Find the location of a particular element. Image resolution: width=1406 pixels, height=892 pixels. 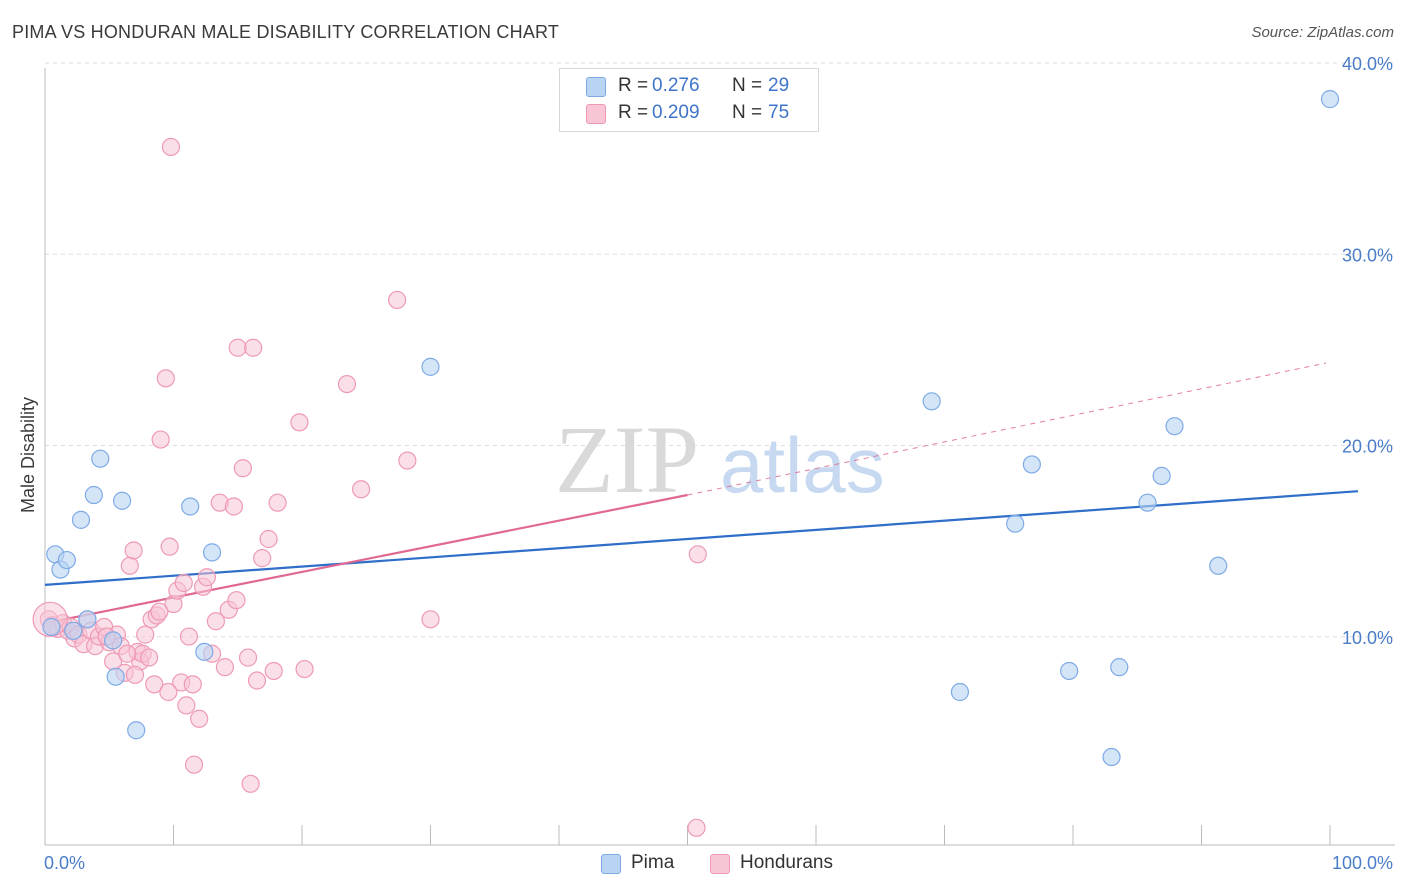

watermark: ZIP atlas is located at coordinates (720, 459).